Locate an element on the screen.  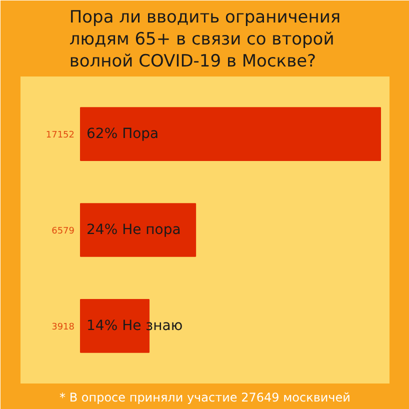
y-tick-label: 62% Пора is located at coordinates (122, 134).